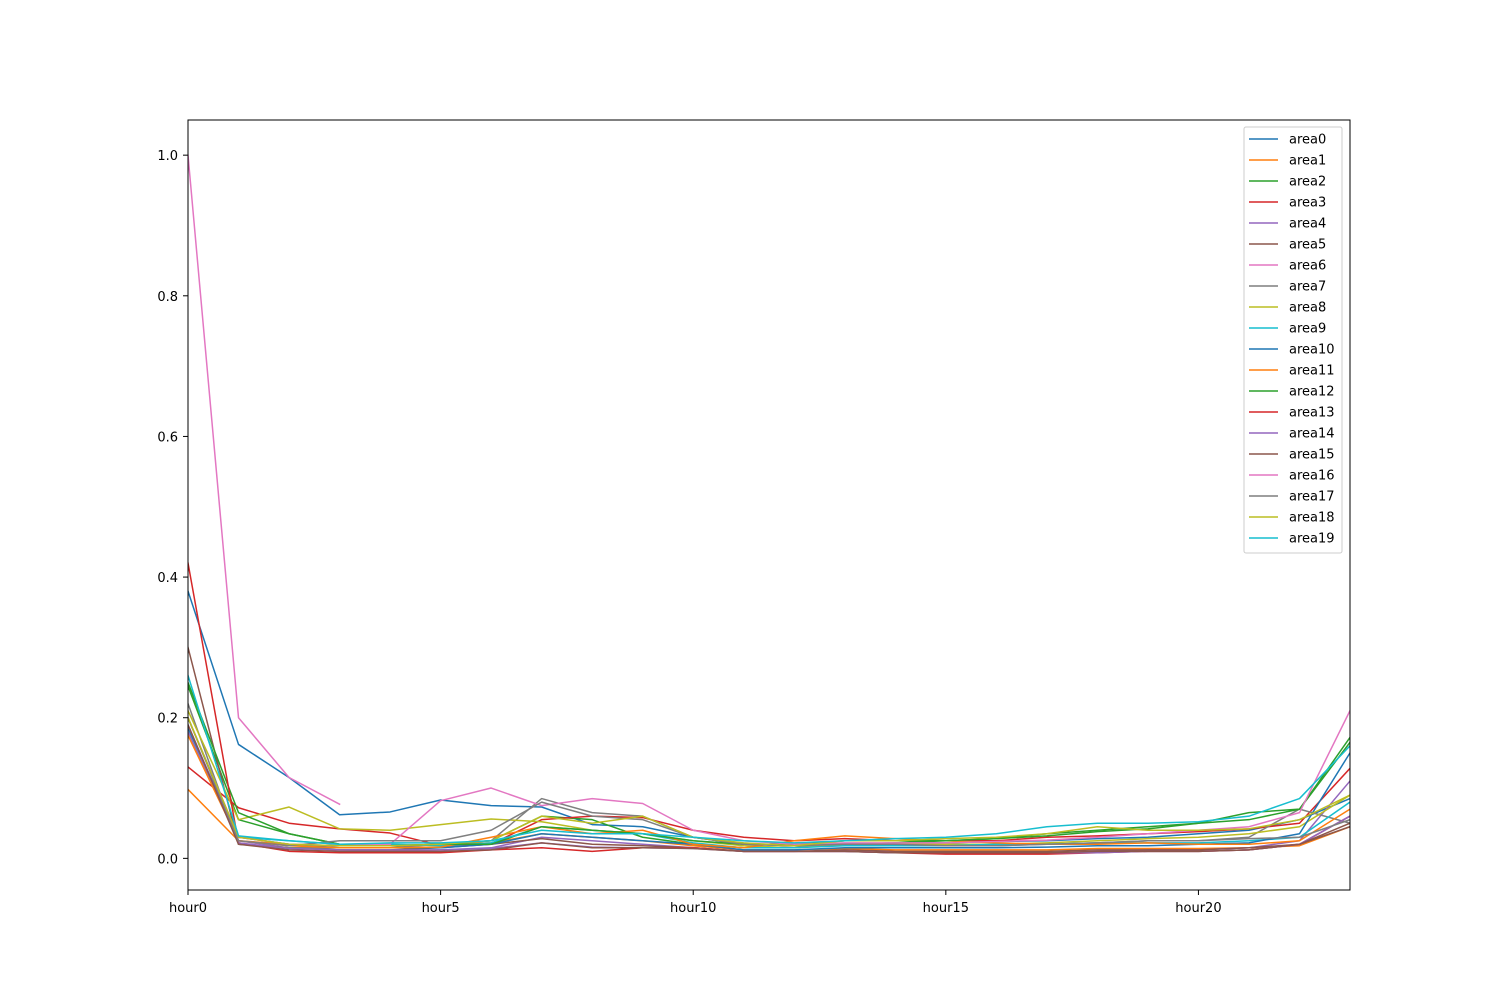  What do you see at coordinates (1312, 350) in the screenshot?
I see `legend-label: area10` at bounding box center [1312, 350].